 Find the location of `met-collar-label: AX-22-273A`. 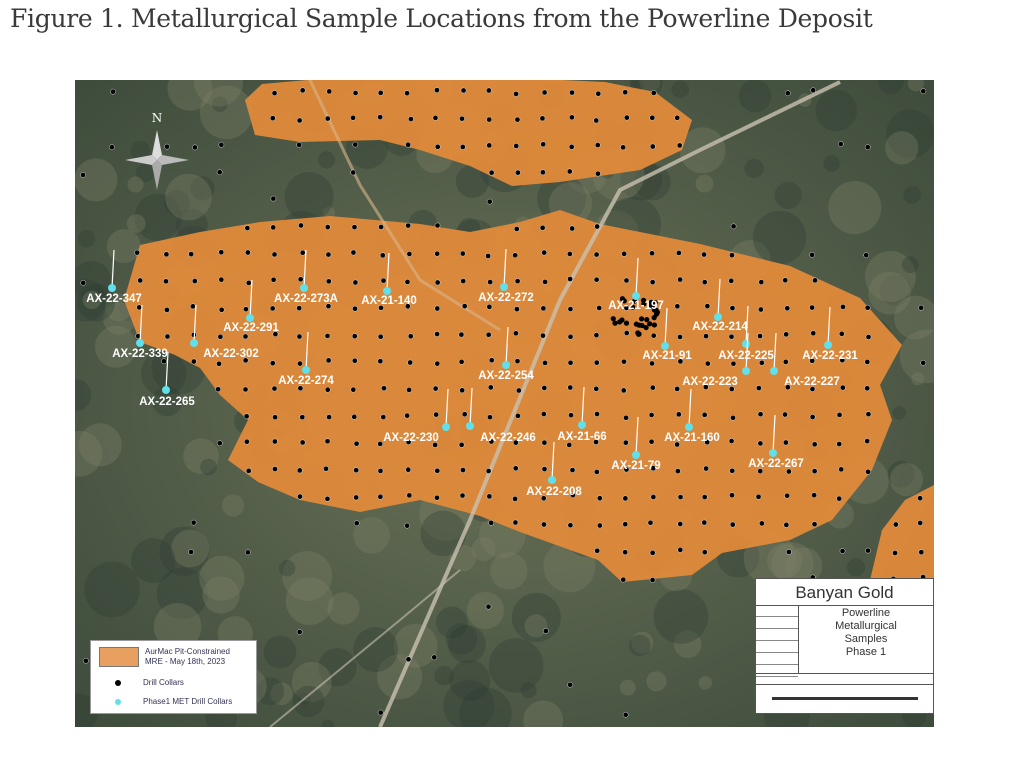

met-collar-label: AX-22-273A is located at coordinates (306, 299).